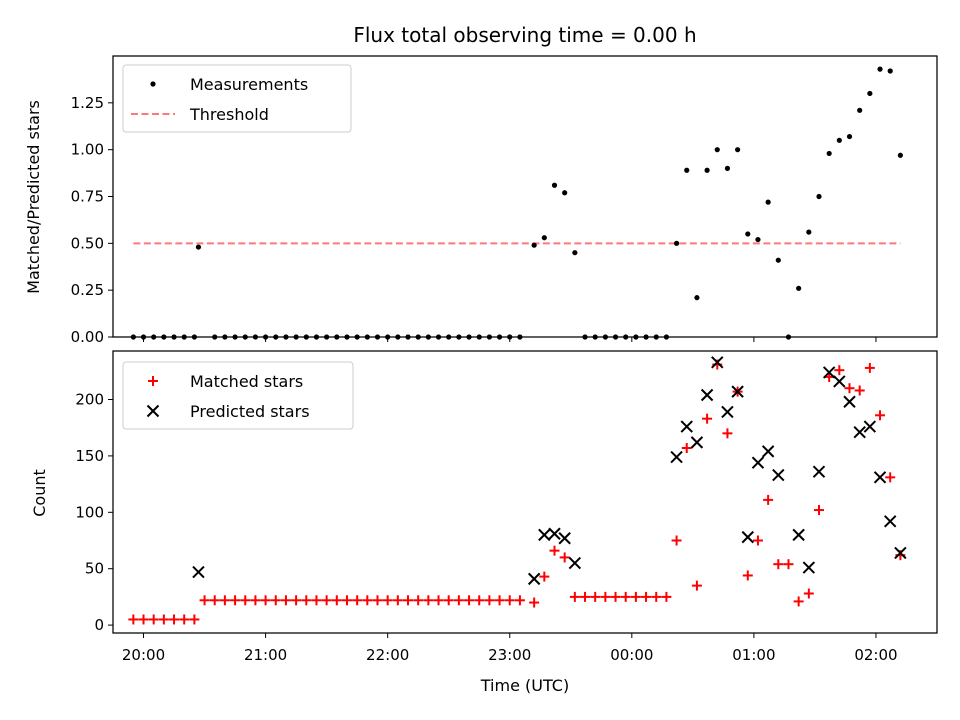  What do you see at coordinates (631, 655) in the screenshot?
I see `x-tick-label: 00:00` at bounding box center [631, 655].